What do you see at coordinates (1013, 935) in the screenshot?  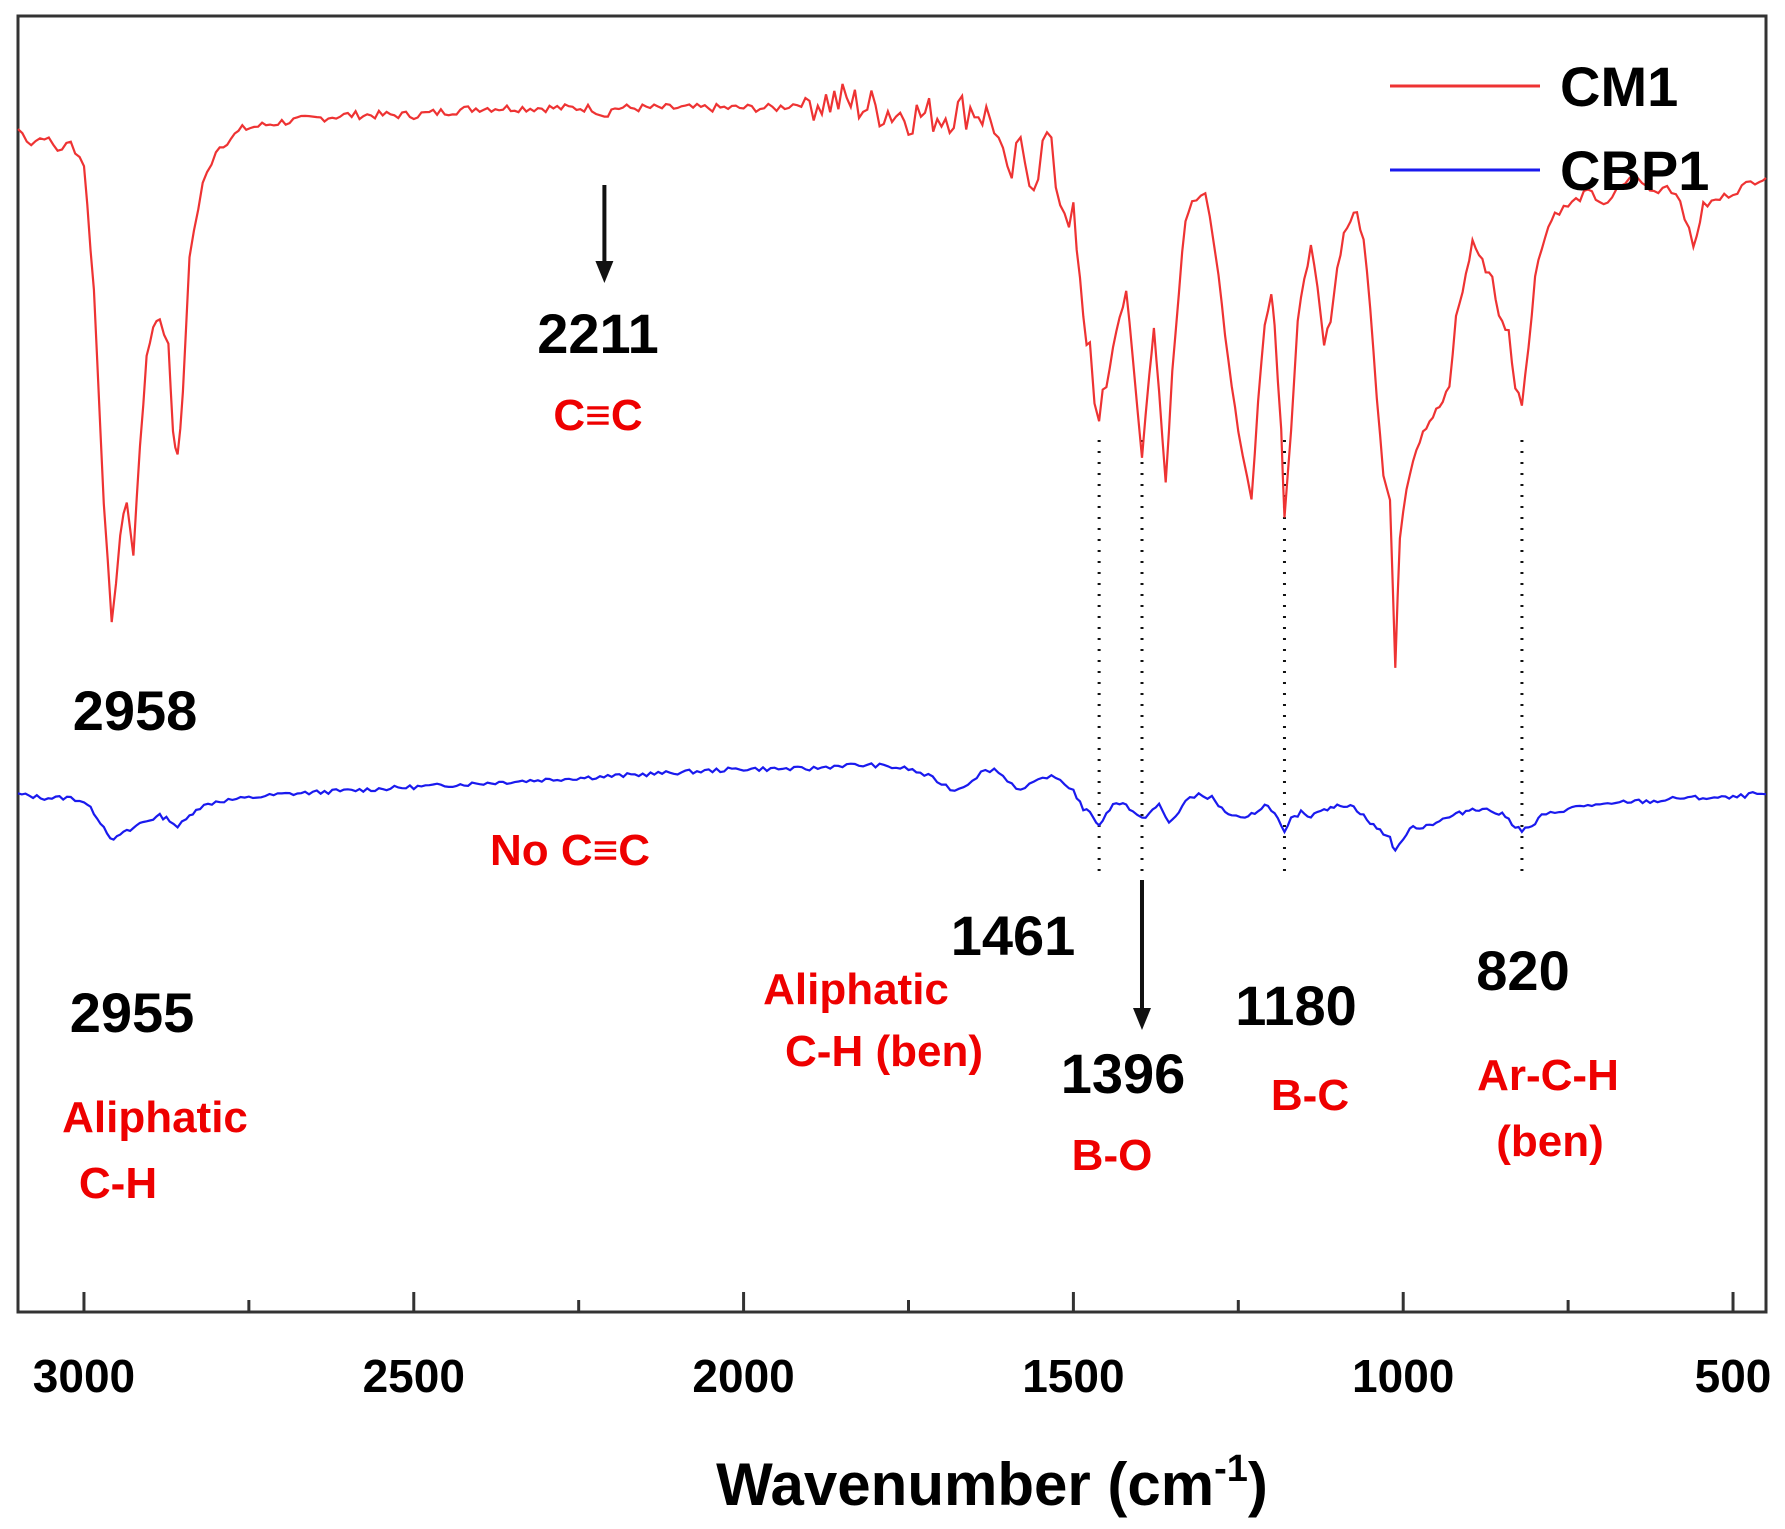 I see `annotation-peak-1461: 1461` at bounding box center [1013, 935].